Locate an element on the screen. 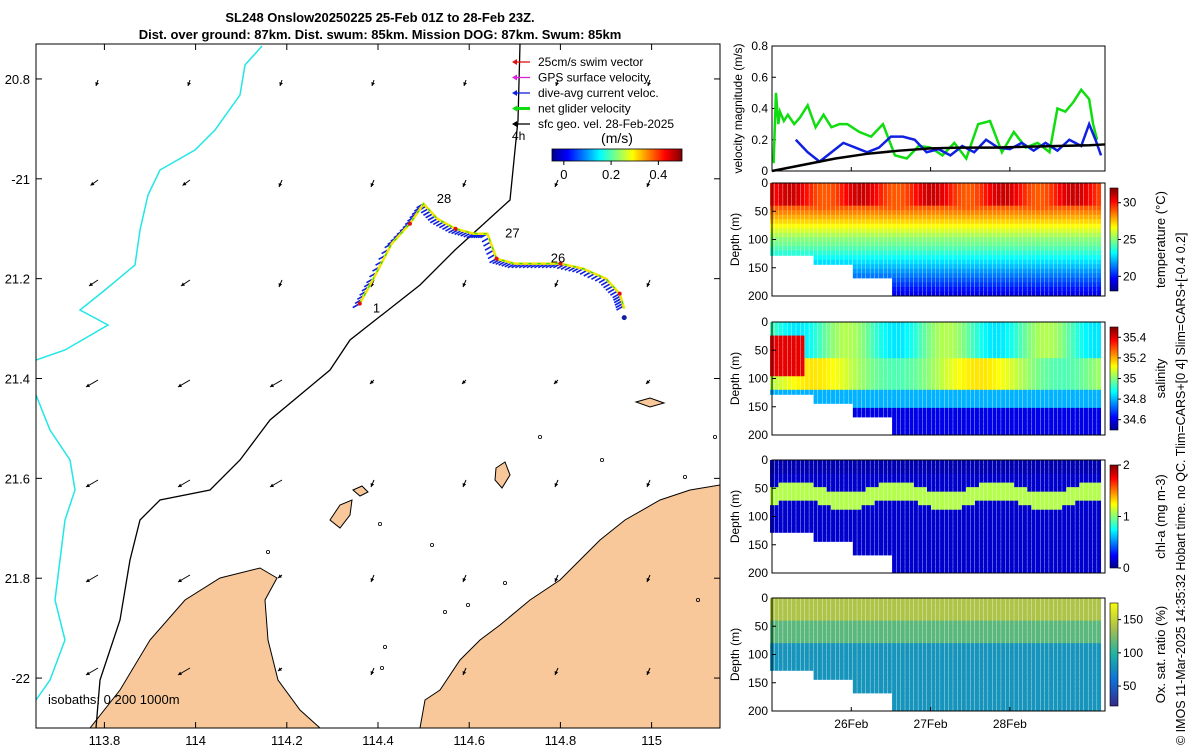 The width and height of the screenshot is (1200, 750). day-label: 28 is located at coordinates (444, 198).